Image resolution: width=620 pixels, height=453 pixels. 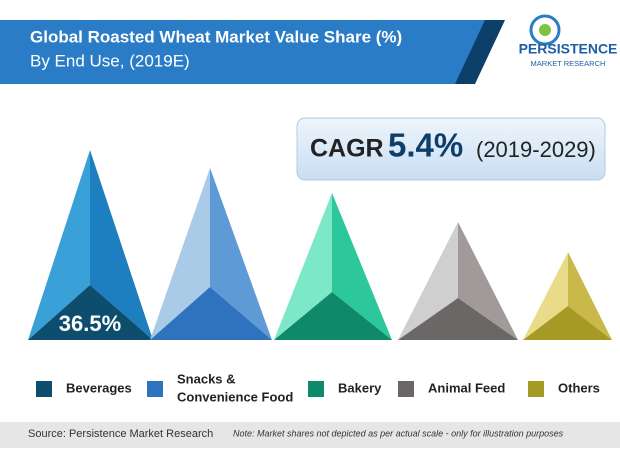 I want to click on logo-name: PERSISTENCE, so click(x=568, y=49).